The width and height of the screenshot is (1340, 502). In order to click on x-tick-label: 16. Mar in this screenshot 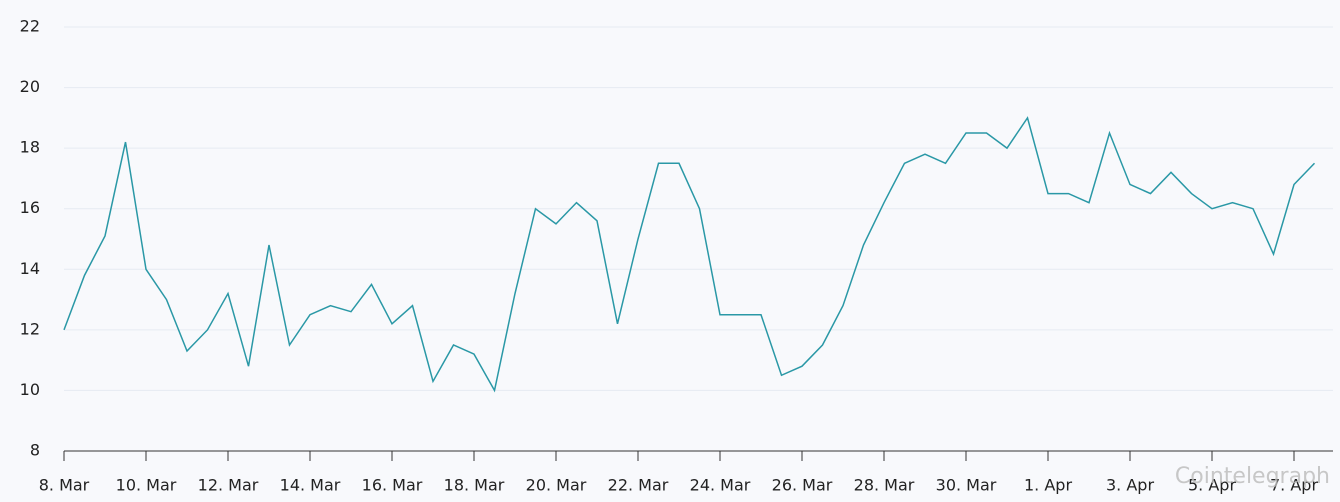, I will do `click(392, 485)`.